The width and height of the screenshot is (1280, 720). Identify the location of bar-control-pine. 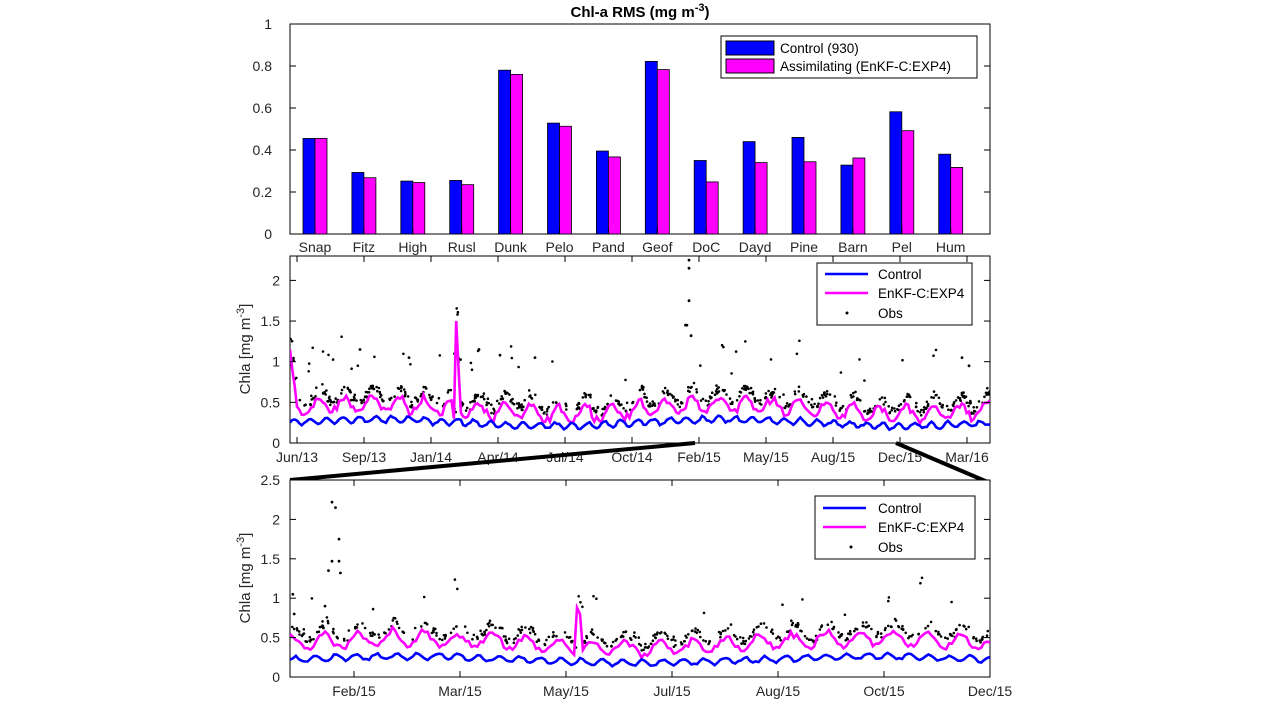
(798, 185).